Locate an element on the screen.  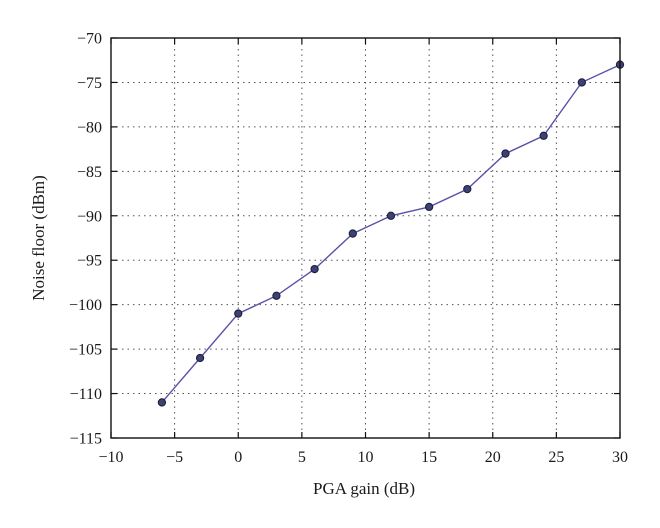
y-tick-label: −70 is located at coordinates (89, 39).